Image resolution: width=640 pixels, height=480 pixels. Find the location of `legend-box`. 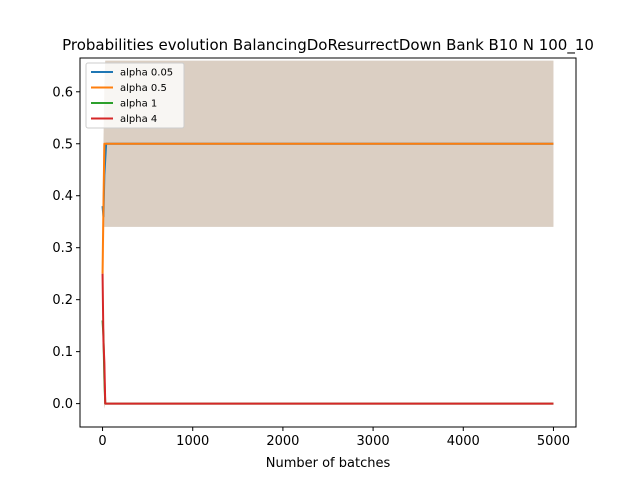

legend-box is located at coordinates (135, 95).